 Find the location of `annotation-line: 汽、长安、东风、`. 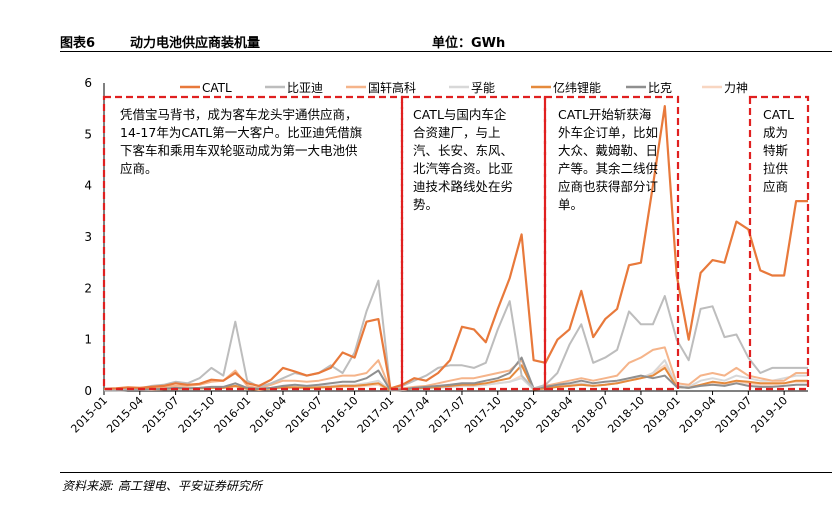

annotation-line: 汽、长安、东风、 is located at coordinates (463, 150).